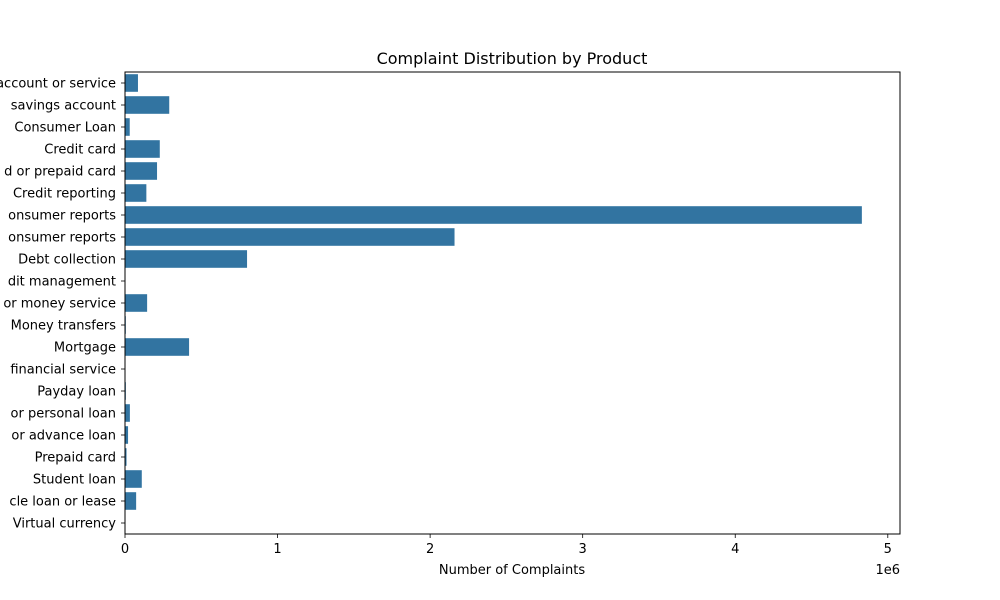  I want to click on y-tick-label: Credit reporting, so click(64, 194).